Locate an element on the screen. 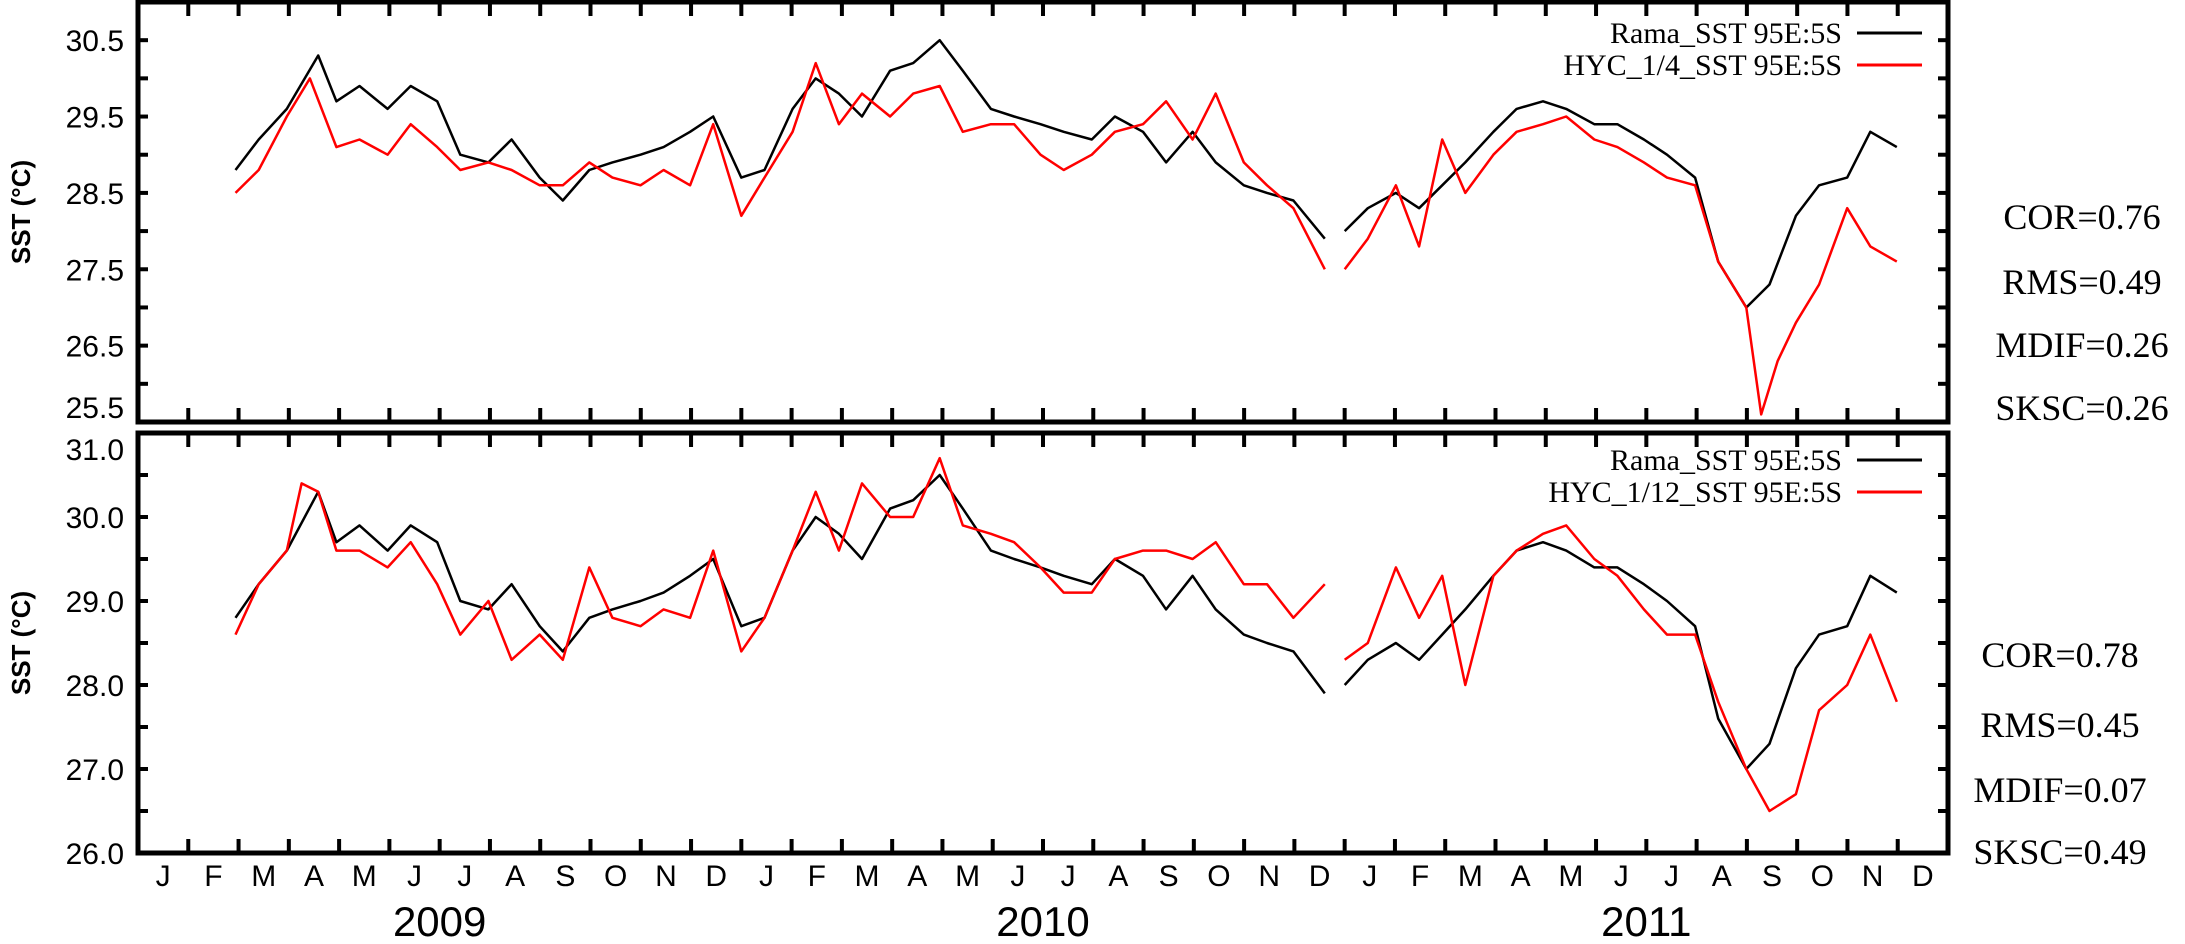 The height and width of the screenshot is (944, 2185). year-label: 2009 is located at coordinates (439, 921).